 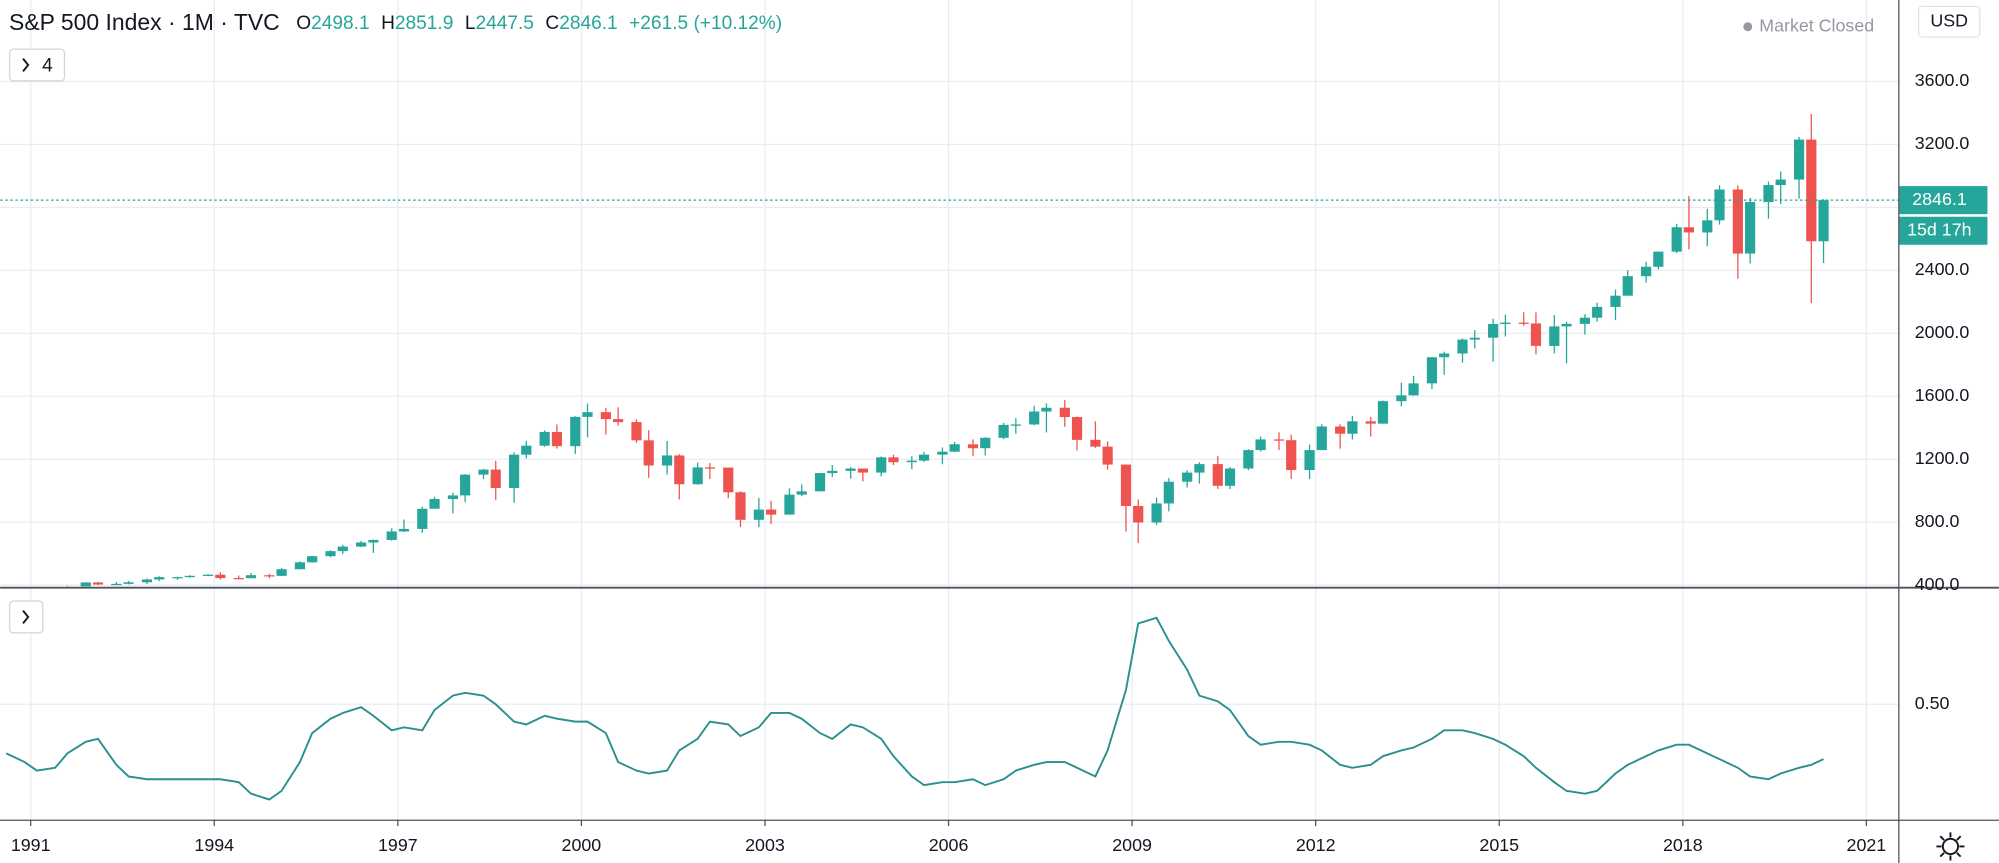 I want to click on ohlc-label: C, so click(x=552, y=23).